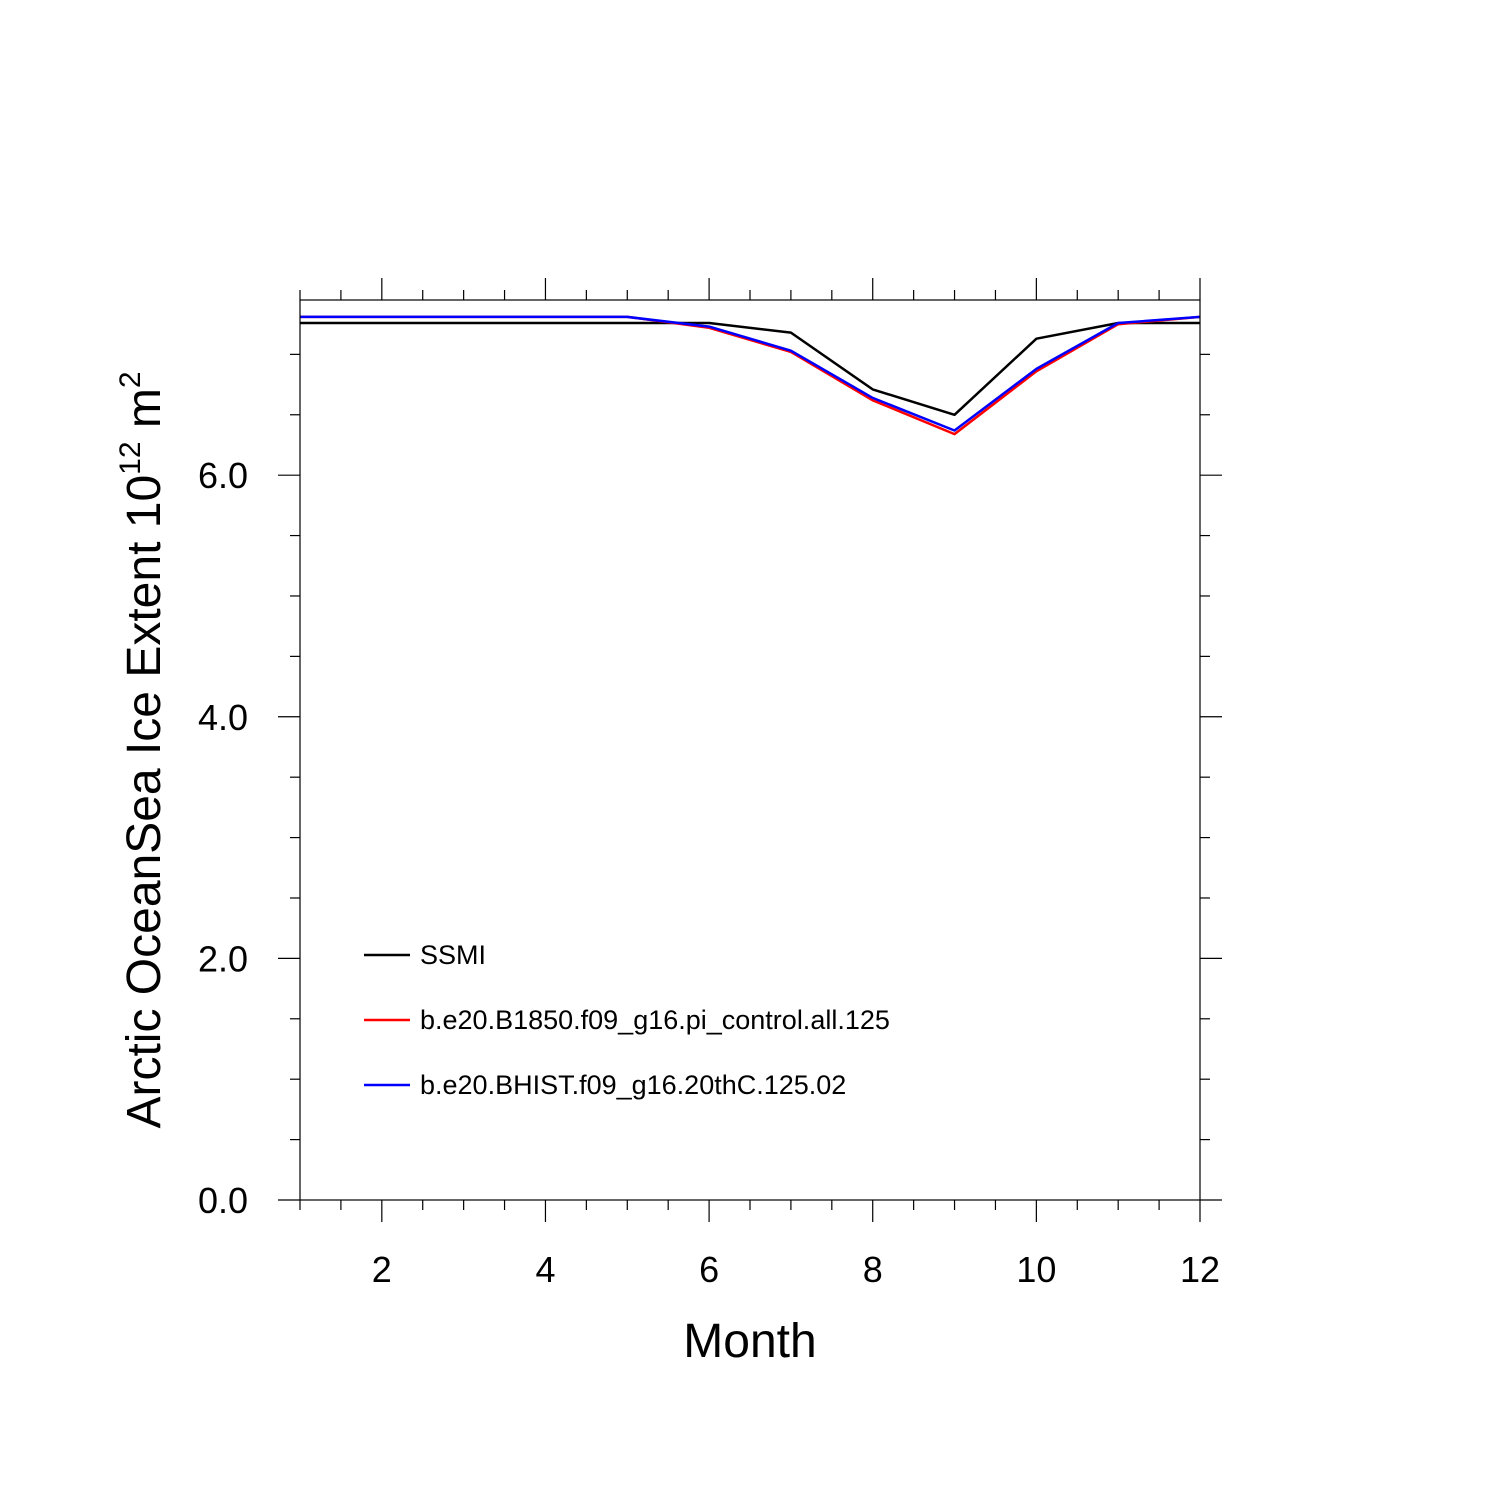  I want to click on y-axis-title: Arctic OceanSea Ice Extent 1012 m2, so click(142, 749).